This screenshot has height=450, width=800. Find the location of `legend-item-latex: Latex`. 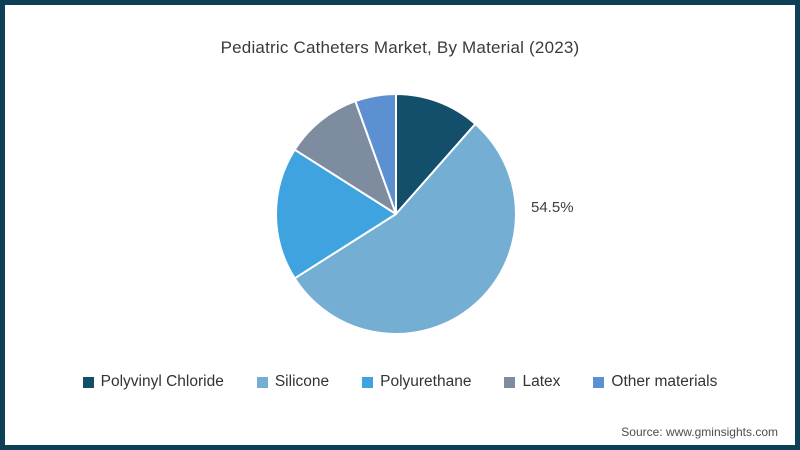

legend-item-latex: Latex is located at coordinates (532, 382).